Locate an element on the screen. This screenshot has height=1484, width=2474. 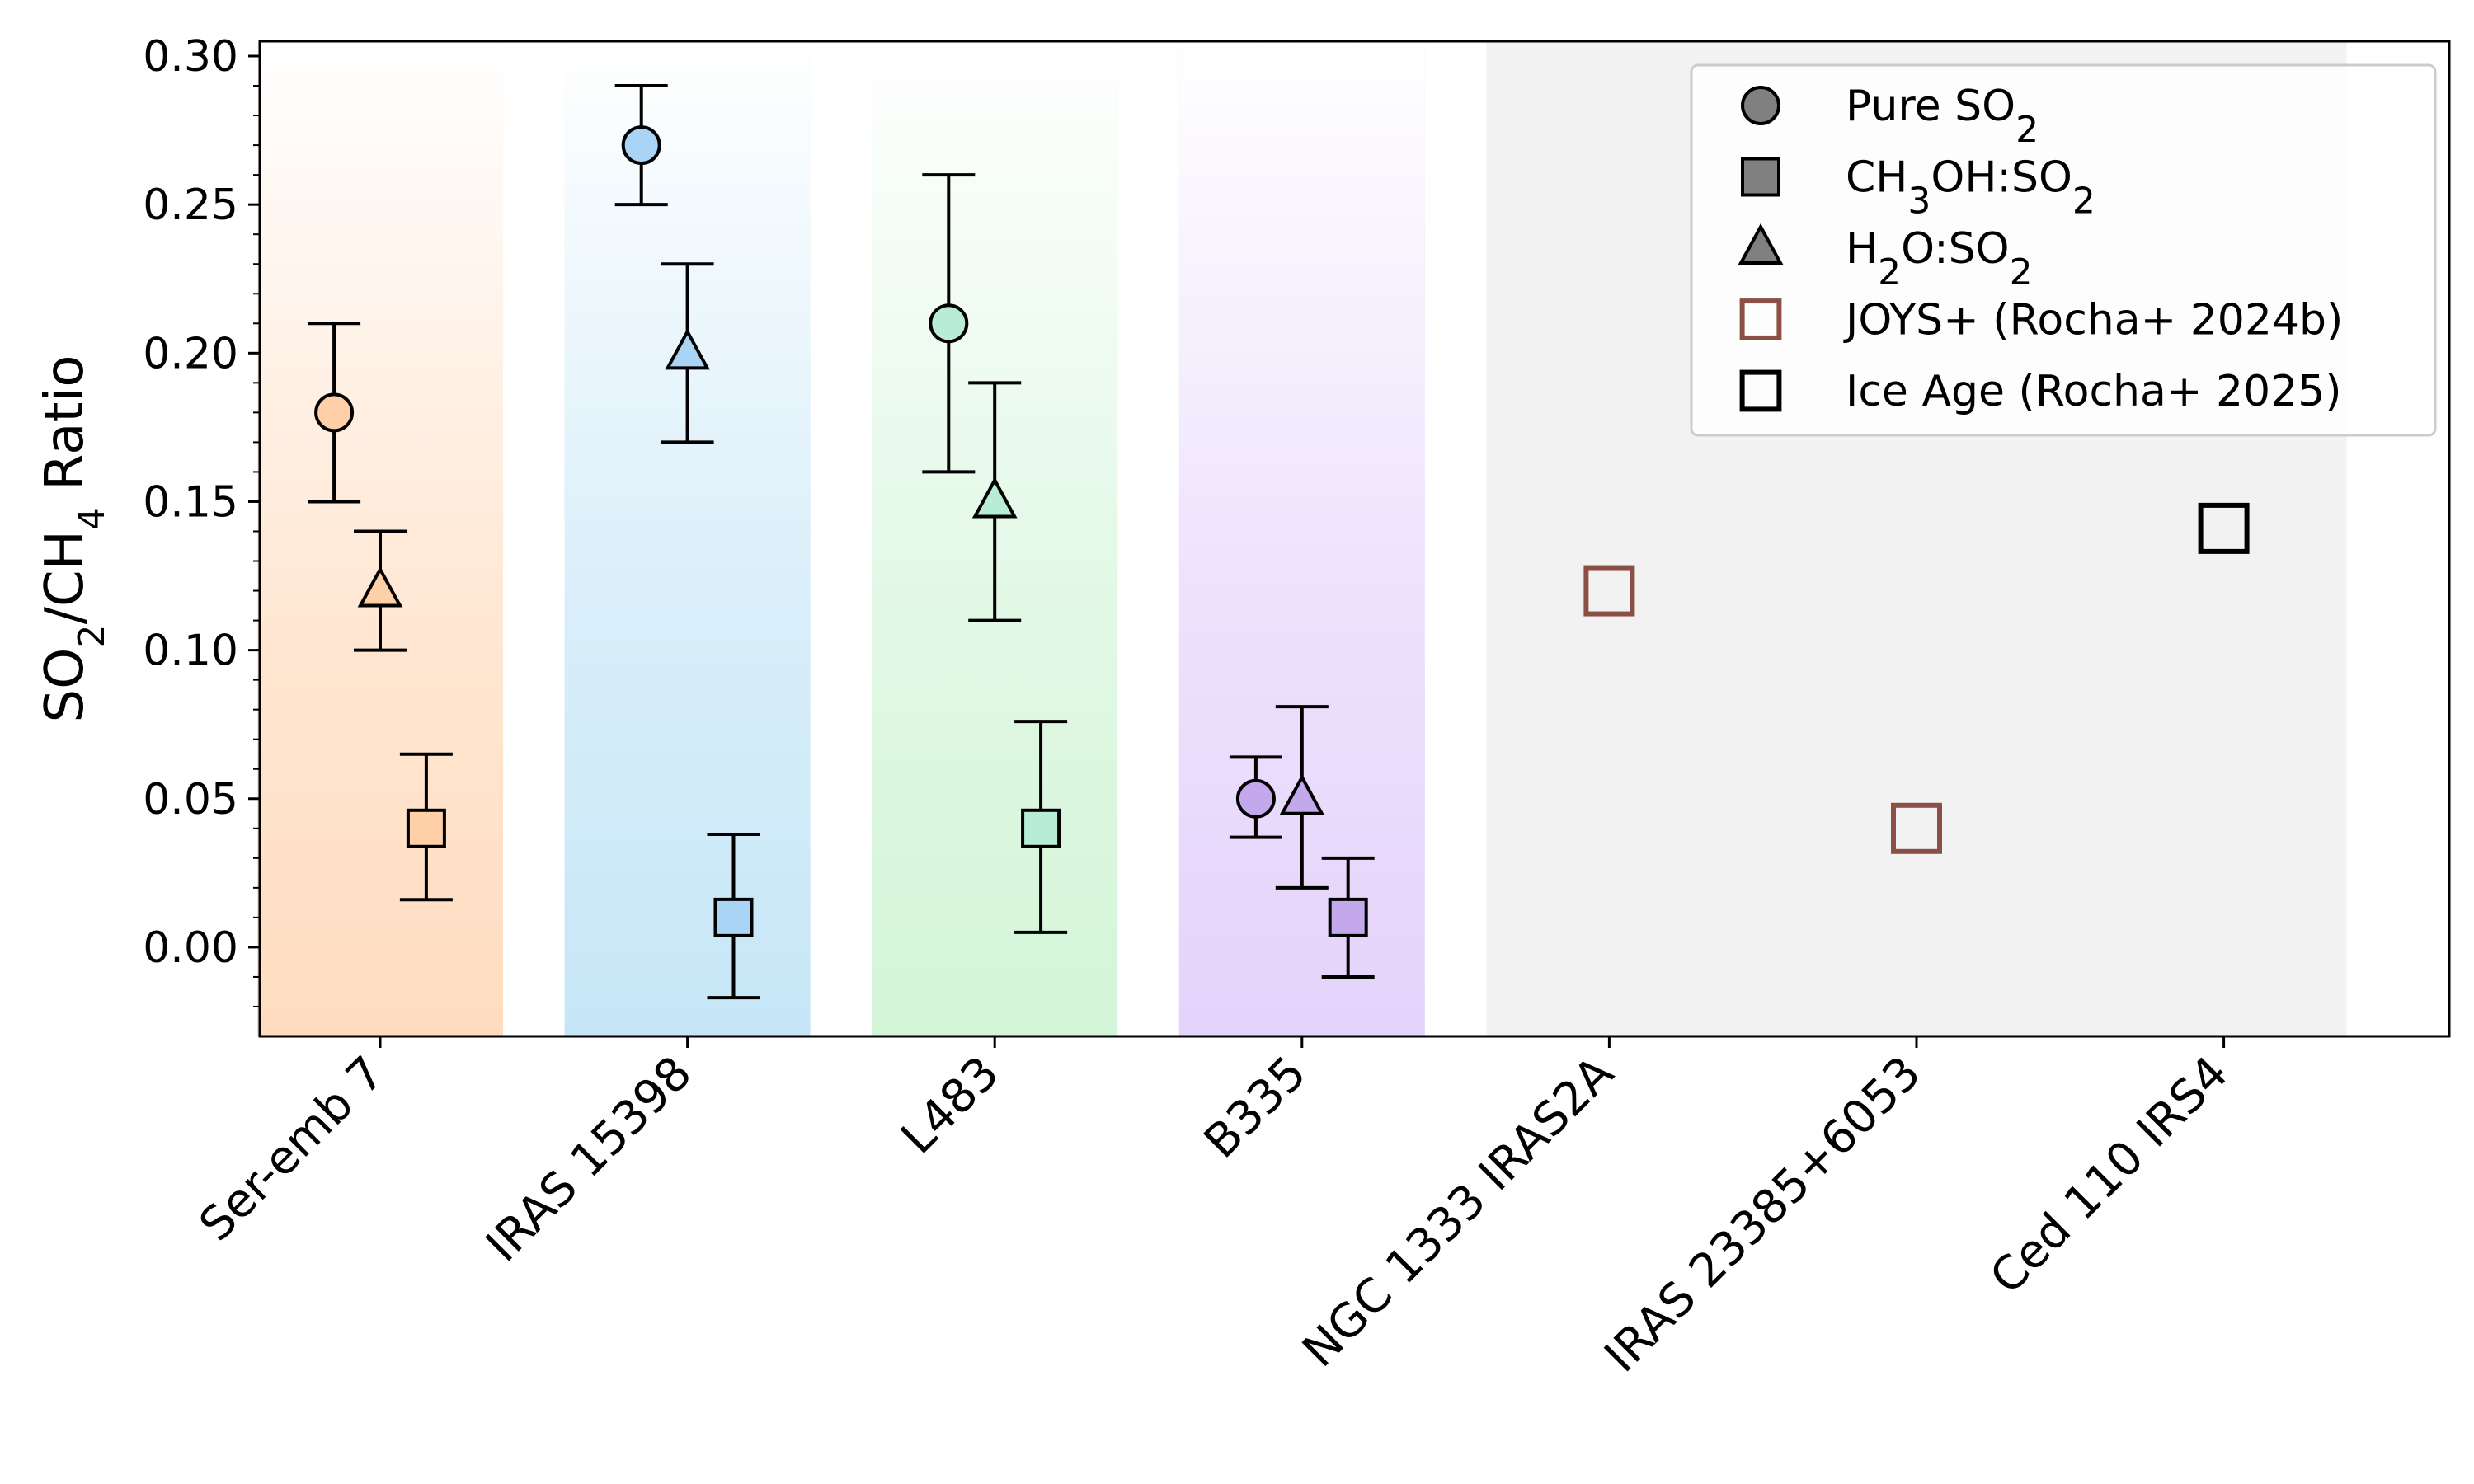
point-ice-age-rocha-2025- is located at coordinates (2224, 528).